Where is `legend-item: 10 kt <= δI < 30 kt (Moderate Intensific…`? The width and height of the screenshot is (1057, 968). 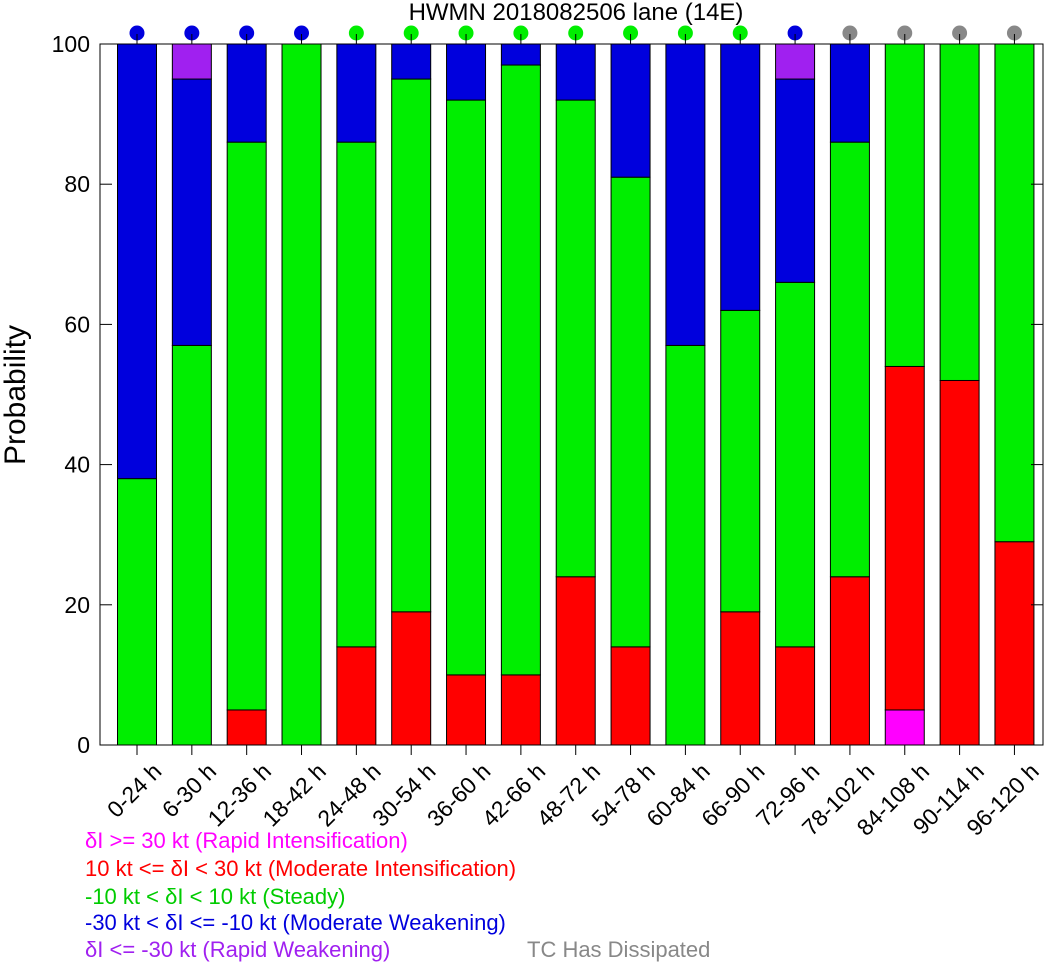 legend-item: 10 kt <= δI < 30 kt (Moderate Intensific… is located at coordinates (301, 868).